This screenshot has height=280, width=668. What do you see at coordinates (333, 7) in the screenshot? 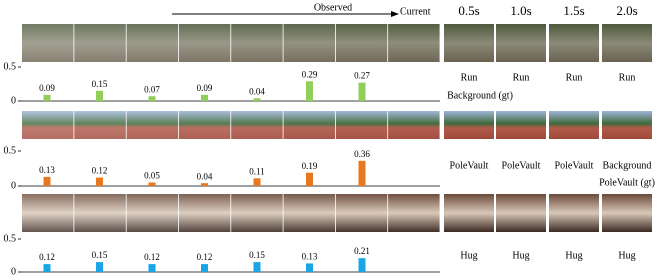
I see `observed-label: Observed` at bounding box center [333, 7].